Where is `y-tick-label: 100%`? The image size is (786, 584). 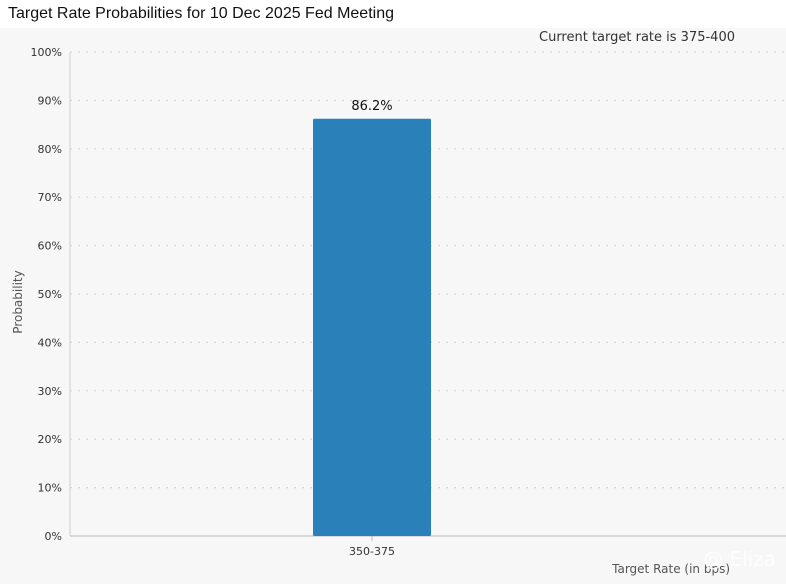
y-tick-label: 100% is located at coordinates (46, 52).